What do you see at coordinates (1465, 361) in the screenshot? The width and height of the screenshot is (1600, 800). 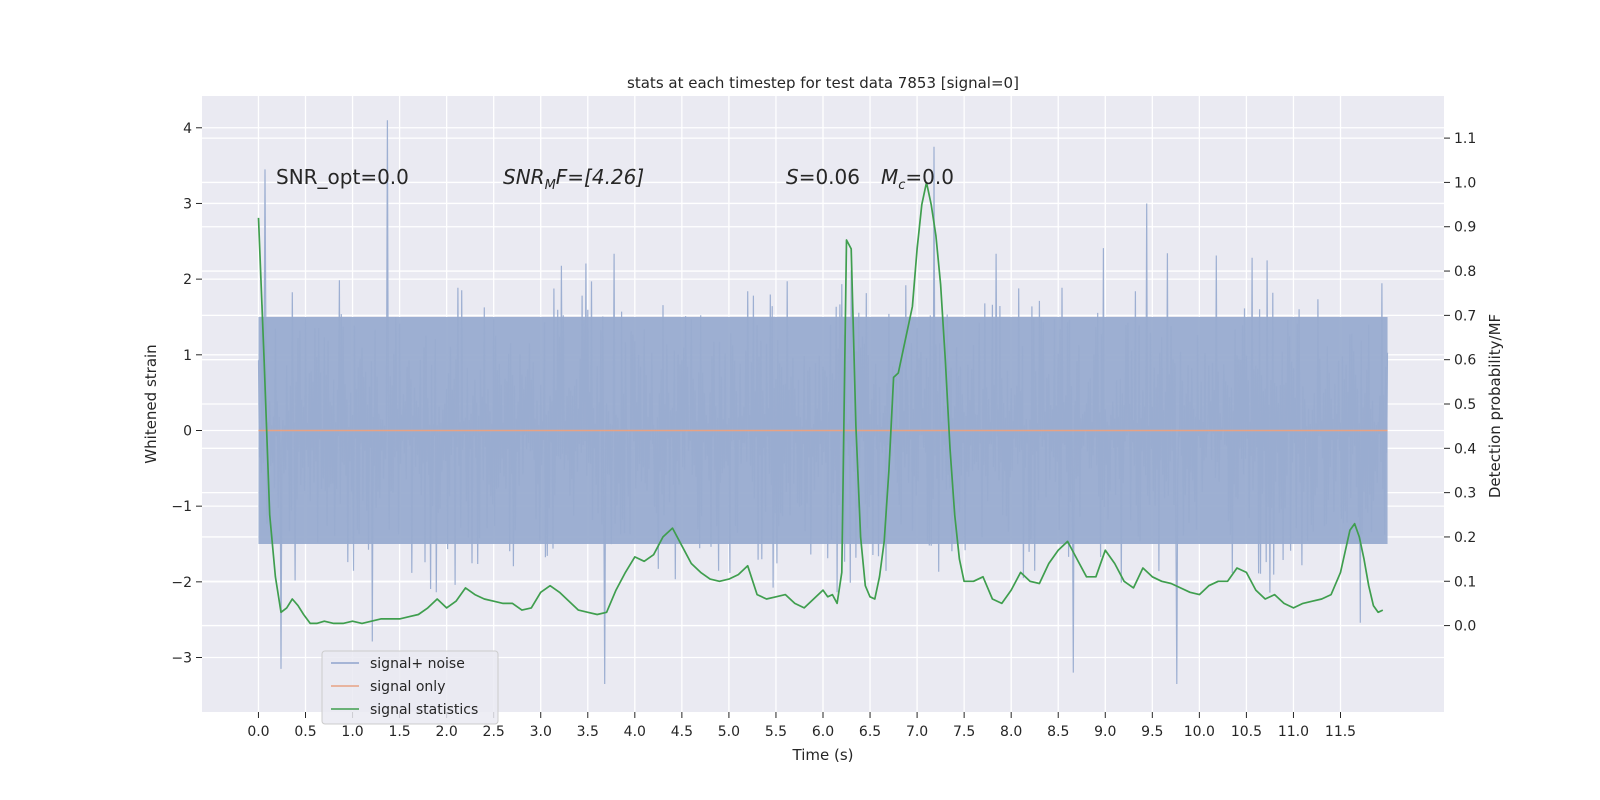 I see `right-tick-label: 0.6` at bounding box center [1465, 361].